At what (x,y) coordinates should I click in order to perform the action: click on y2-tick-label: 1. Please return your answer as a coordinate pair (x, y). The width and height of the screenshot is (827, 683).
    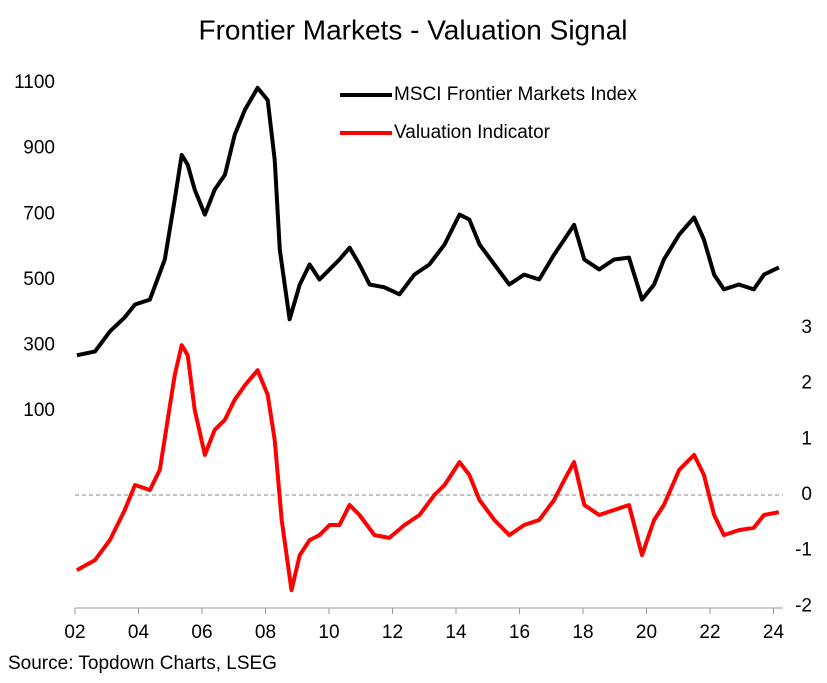
    Looking at the image, I should click on (806, 438).